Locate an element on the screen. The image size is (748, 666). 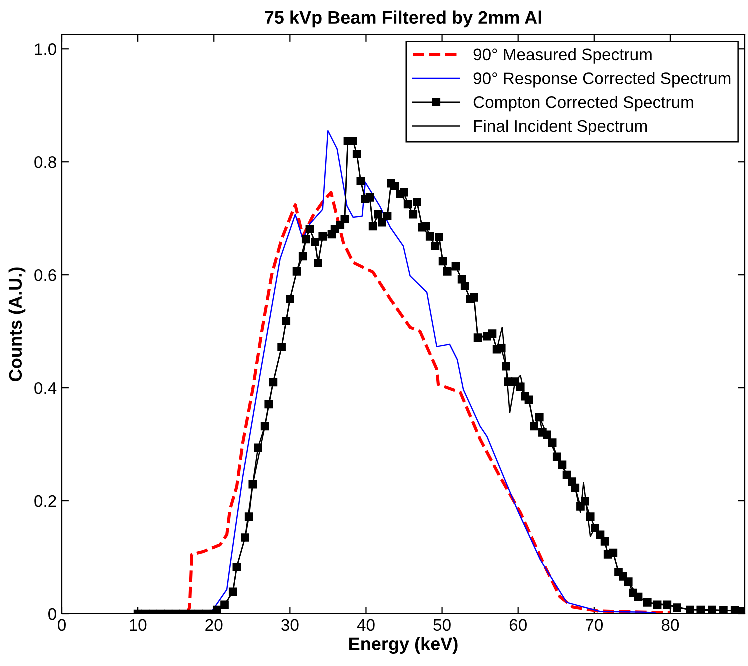
x-tick-label: 10 is located at coordinates (138, 625).